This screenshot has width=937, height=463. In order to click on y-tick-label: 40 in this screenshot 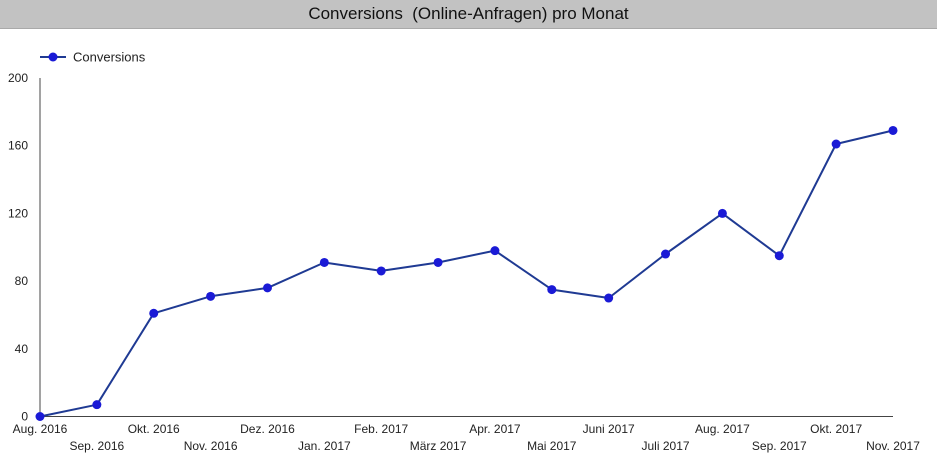, I will do `click(22, 349)`.